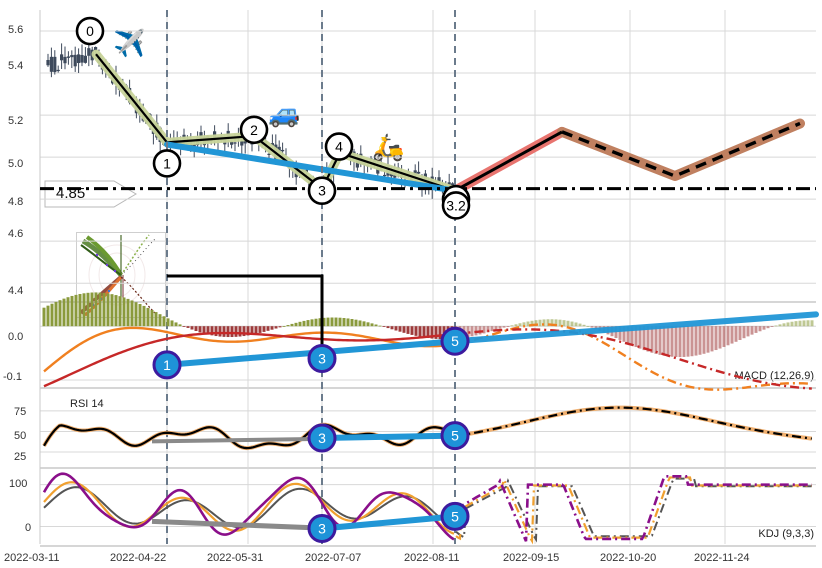  I want to click on svg-text: 2, so click(254, 130).